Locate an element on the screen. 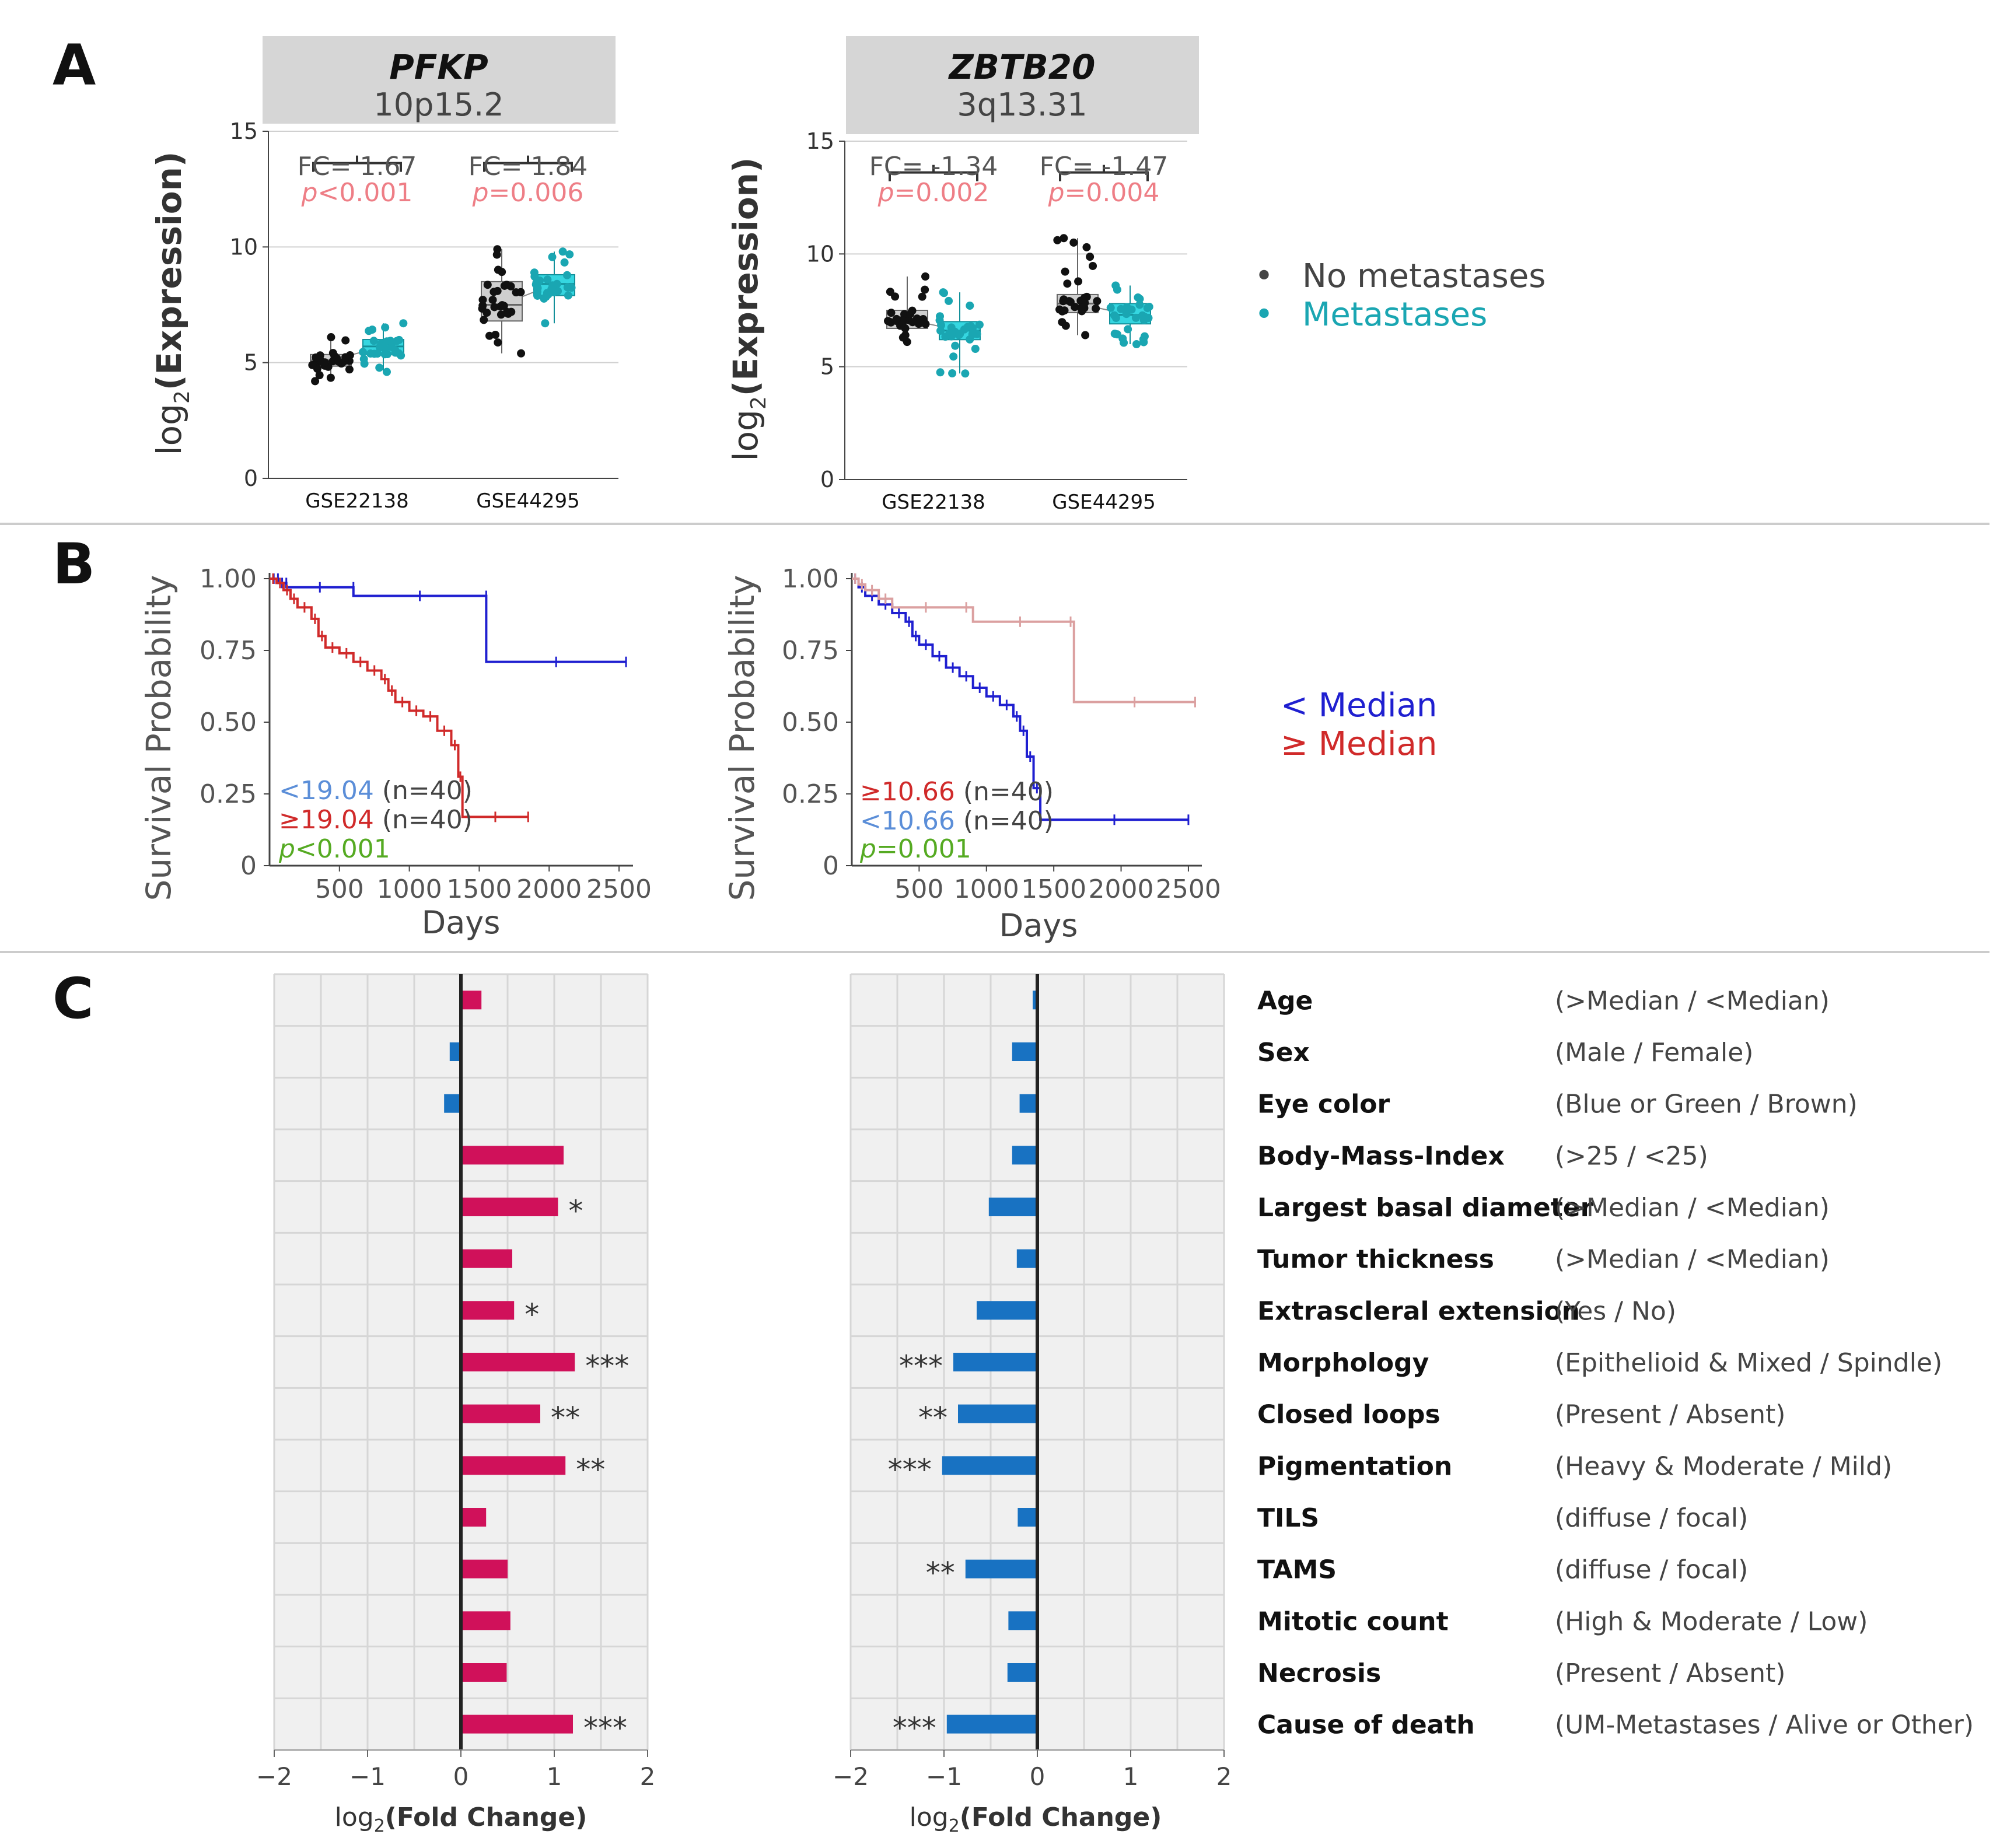 The height and width of the screenshot is (1848, 2014). fold-change-label: FC= 1.84 is located at coordinates (528, 166).